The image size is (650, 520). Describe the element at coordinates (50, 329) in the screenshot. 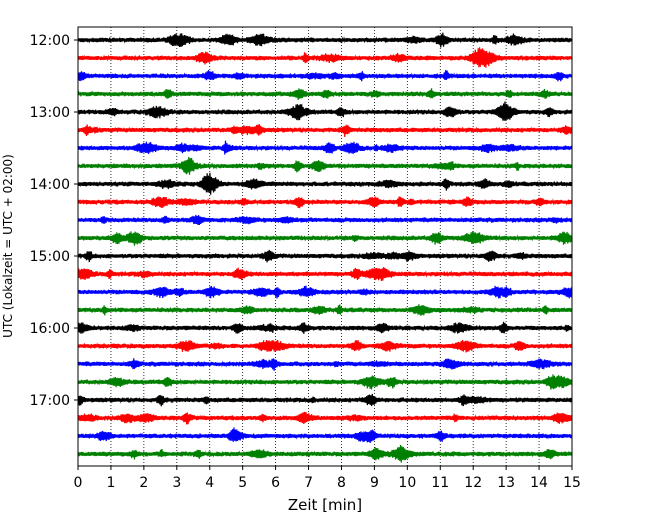

I see `y-tick-label-4: 16:00` at that location.